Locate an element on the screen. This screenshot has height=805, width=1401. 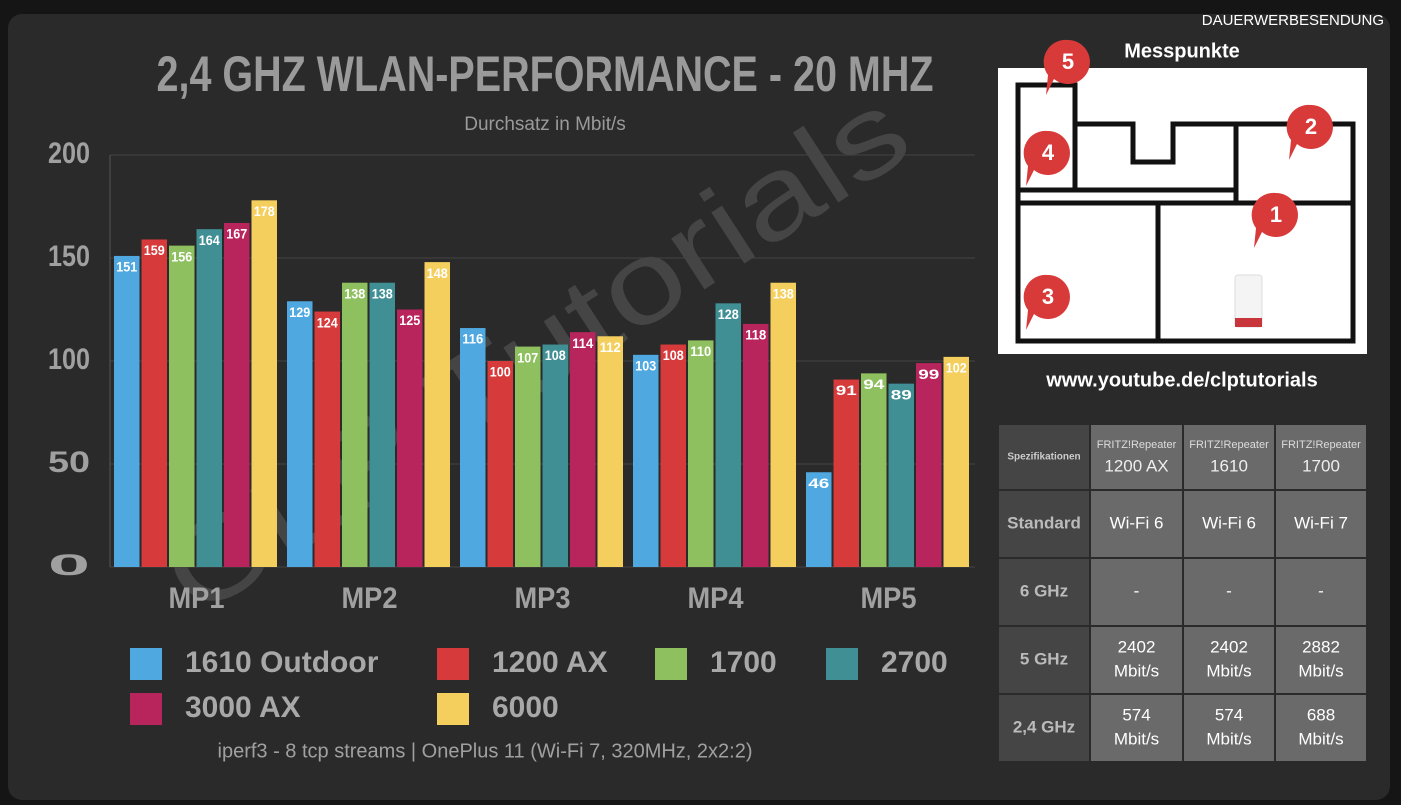
legend-label: 1200 AX is located at coordinates (550, 662).